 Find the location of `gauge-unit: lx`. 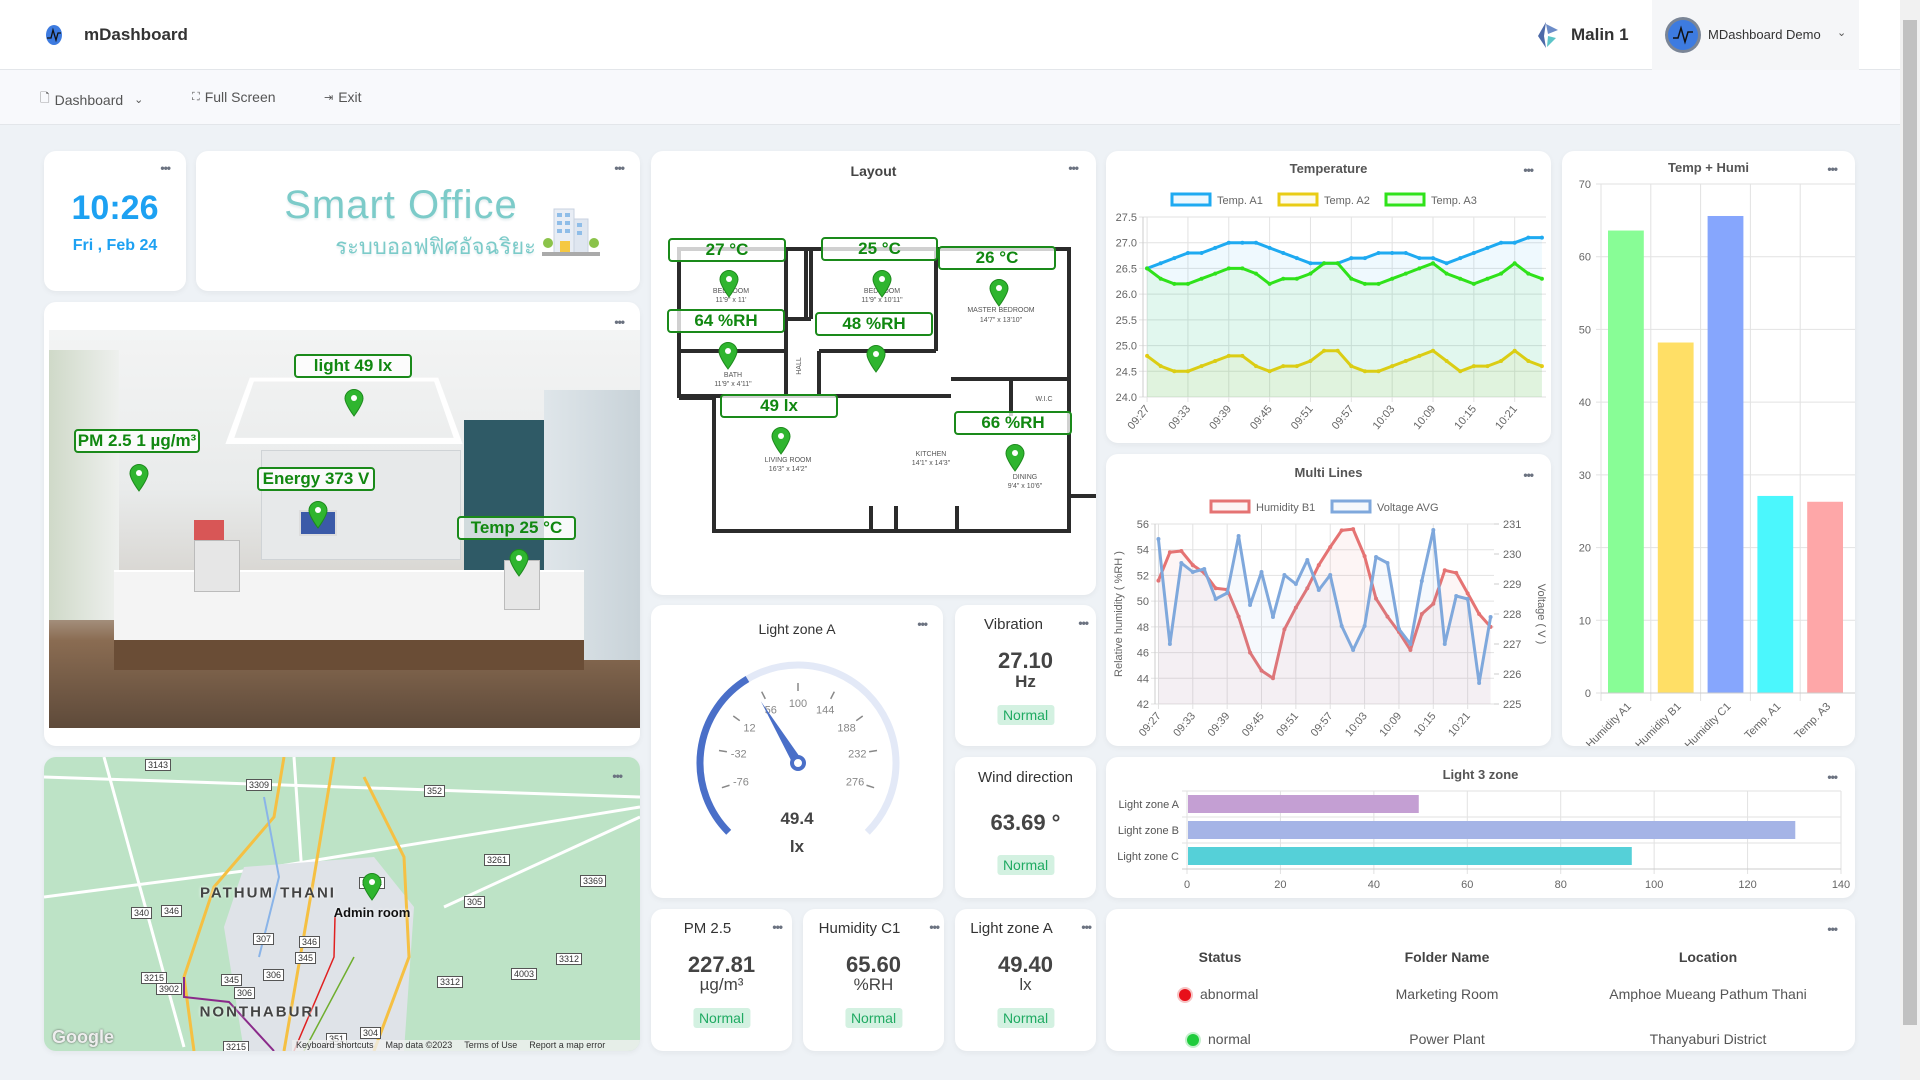

gauge-unit: lx is located at coordinates (797, 846).